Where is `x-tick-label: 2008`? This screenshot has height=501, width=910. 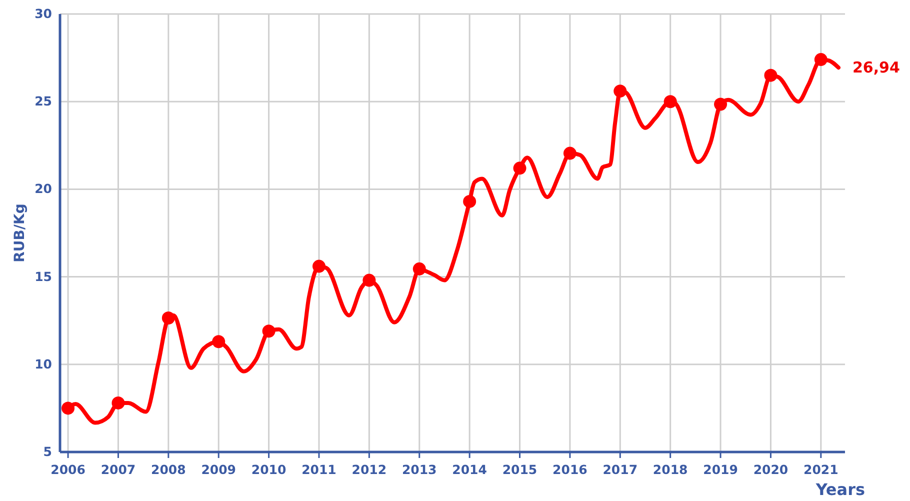
x-tick-label: 2008 is located at coordinates (168, 469).